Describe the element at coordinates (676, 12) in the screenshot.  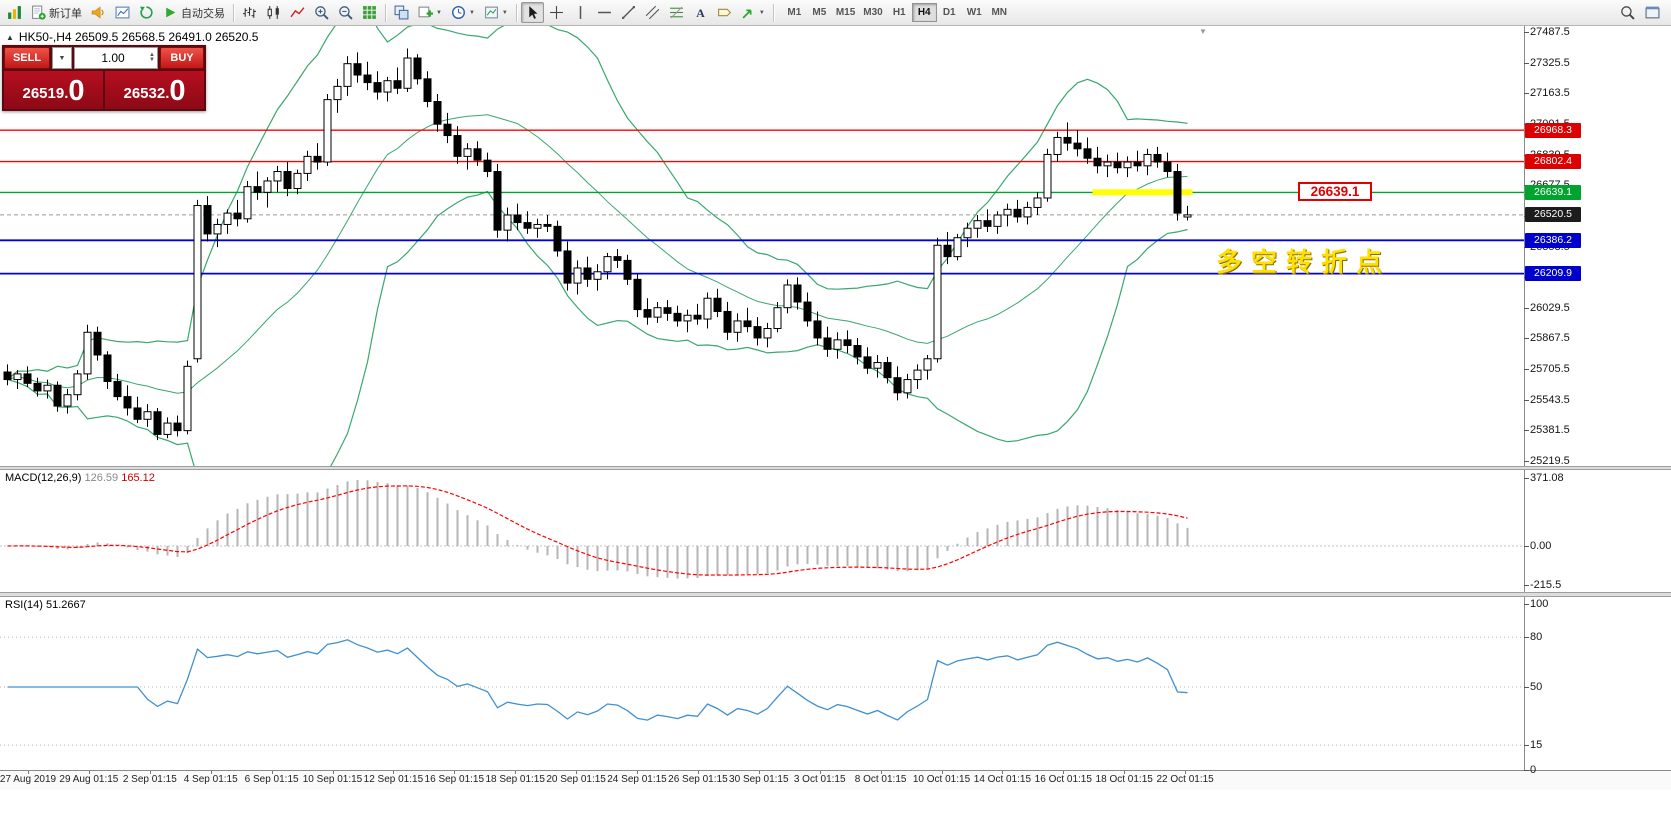
I see `fibonacci-tool-button` at that location.